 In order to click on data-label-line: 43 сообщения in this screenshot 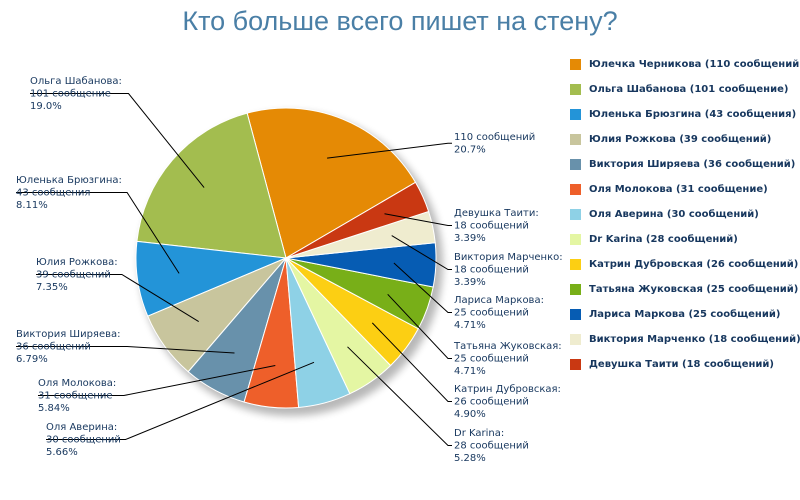, I will do `click(53, 193)`.